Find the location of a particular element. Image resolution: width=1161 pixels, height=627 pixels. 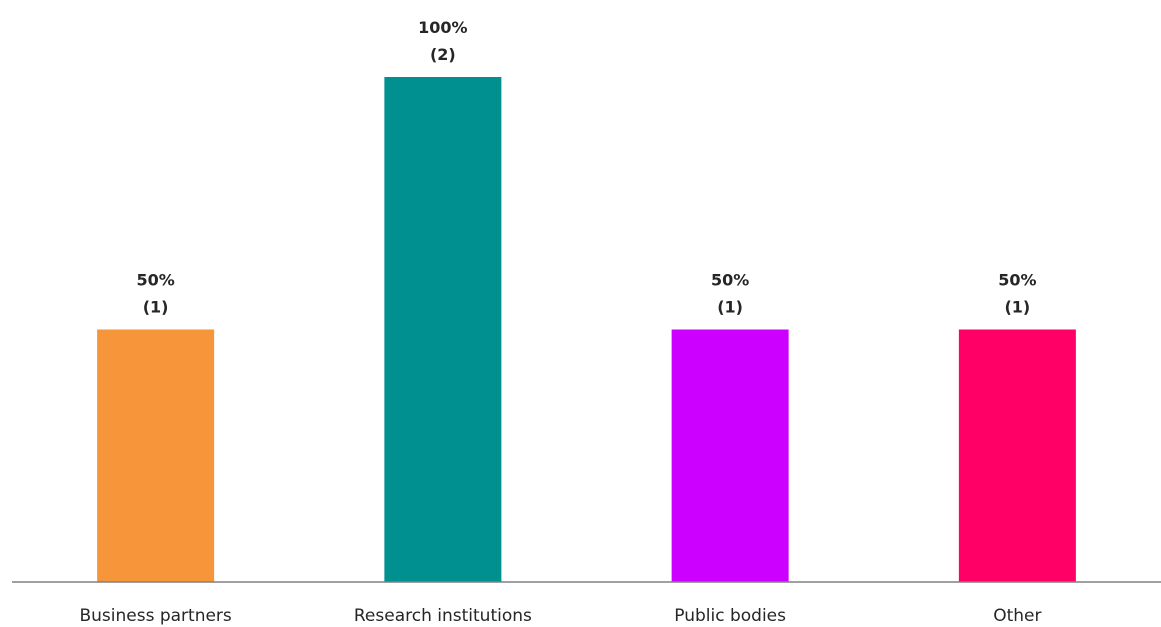

data-label-count-2: (1) is located at coordinates (730, 307).